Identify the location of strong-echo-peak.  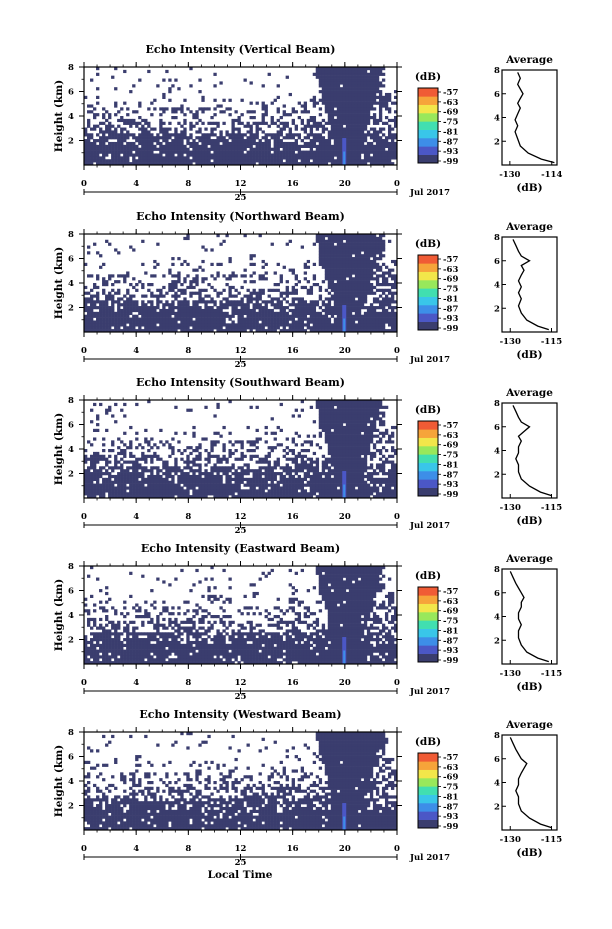
(344, 158).